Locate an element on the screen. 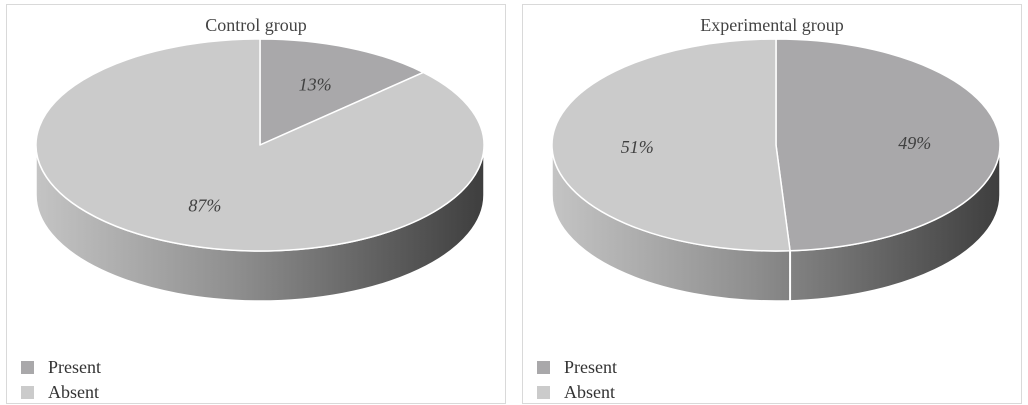 The width and height of the screenshot is (1028, 405). legend-control: Present Absent is located at coordinates (61, 380).